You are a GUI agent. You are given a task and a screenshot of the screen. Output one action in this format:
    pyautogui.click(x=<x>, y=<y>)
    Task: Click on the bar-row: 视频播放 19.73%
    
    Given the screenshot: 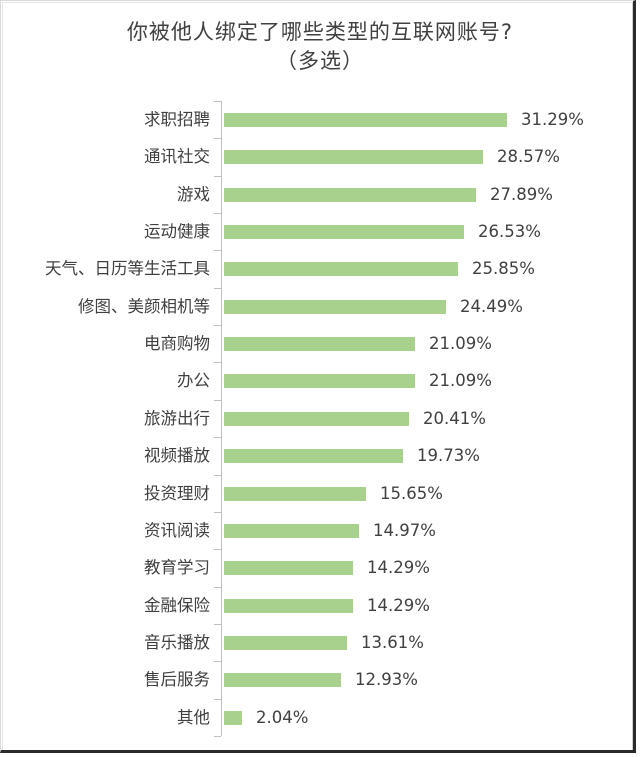 What is the action you would take?
    pyautogui.click(x=320, y=455)
    